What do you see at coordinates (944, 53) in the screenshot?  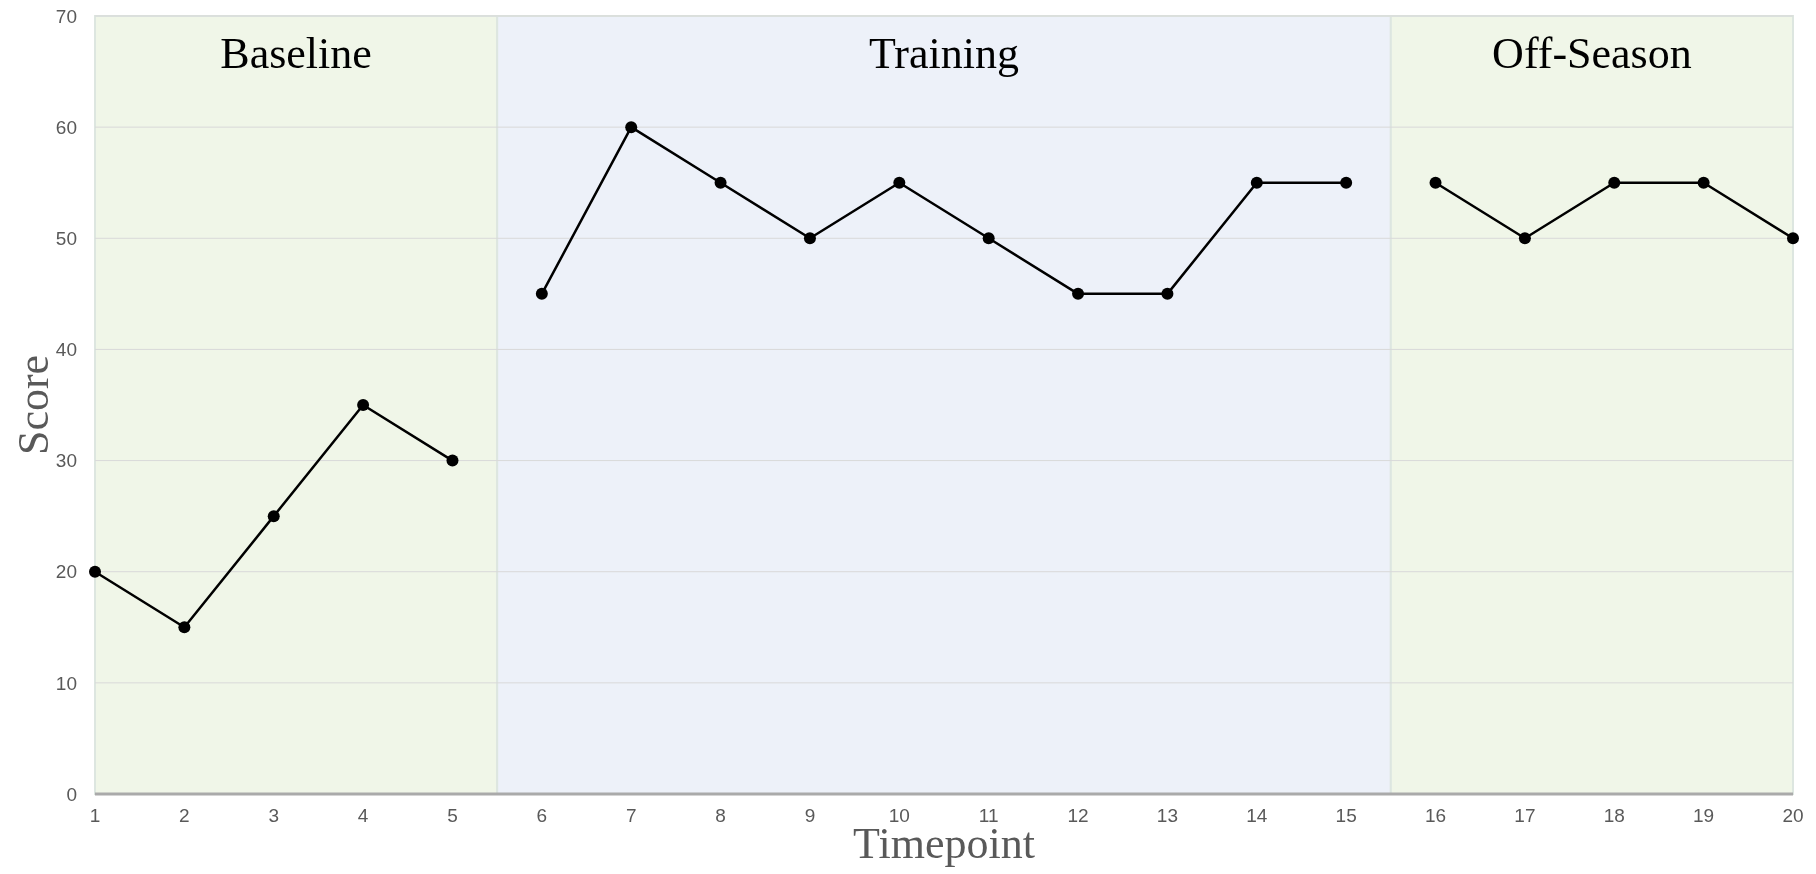 I see `band-label: Training` at bounding box center [944, 53].